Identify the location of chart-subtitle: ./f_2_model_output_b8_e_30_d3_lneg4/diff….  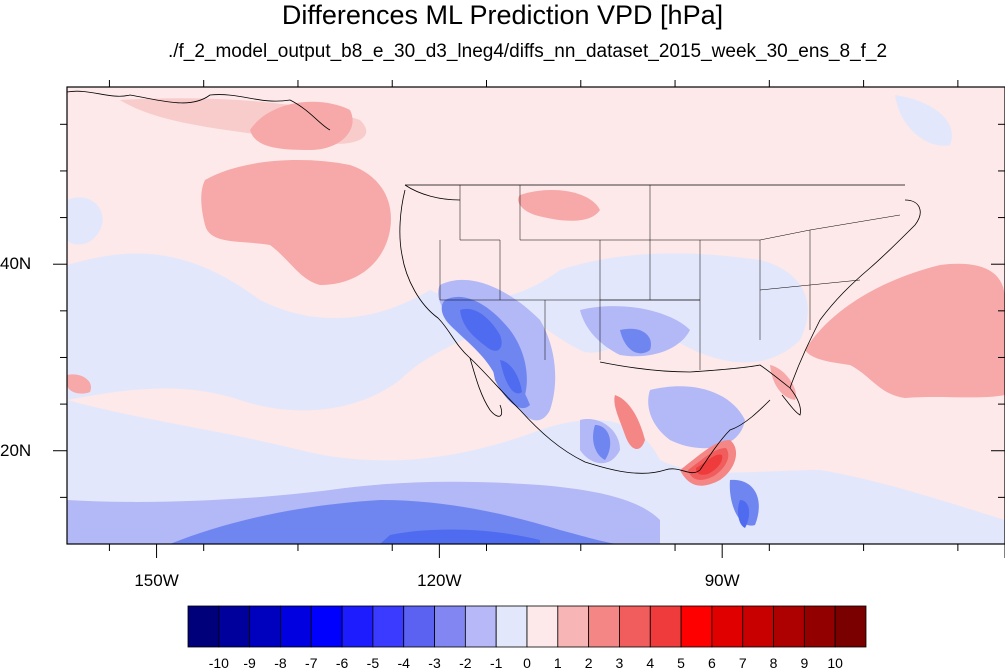
(527, 51).